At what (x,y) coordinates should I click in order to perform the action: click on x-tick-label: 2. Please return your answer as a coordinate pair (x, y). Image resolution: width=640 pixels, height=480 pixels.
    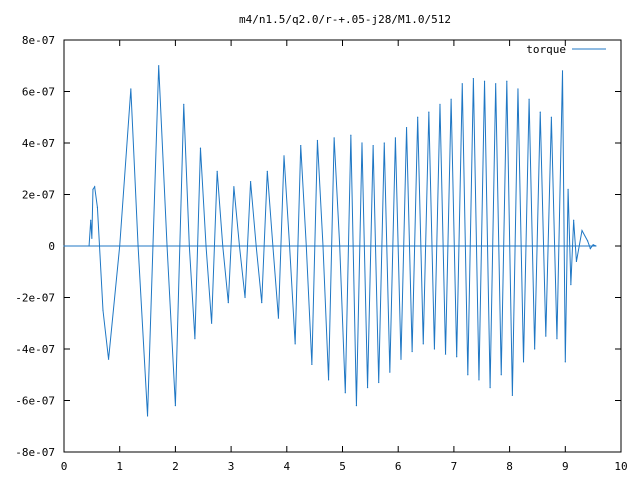
    Looking at the image, I should click on (175, 466).